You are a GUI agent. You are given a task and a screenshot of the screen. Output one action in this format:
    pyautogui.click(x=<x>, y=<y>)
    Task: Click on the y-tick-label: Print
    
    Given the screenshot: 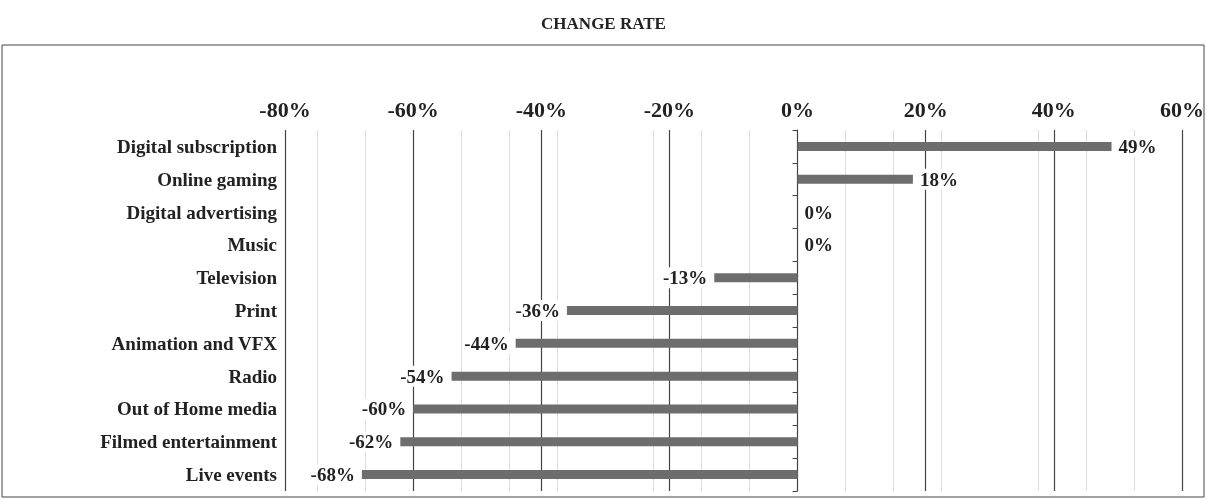 What is the action you would take?
    pyautogui.click(x=256, y=310)
    